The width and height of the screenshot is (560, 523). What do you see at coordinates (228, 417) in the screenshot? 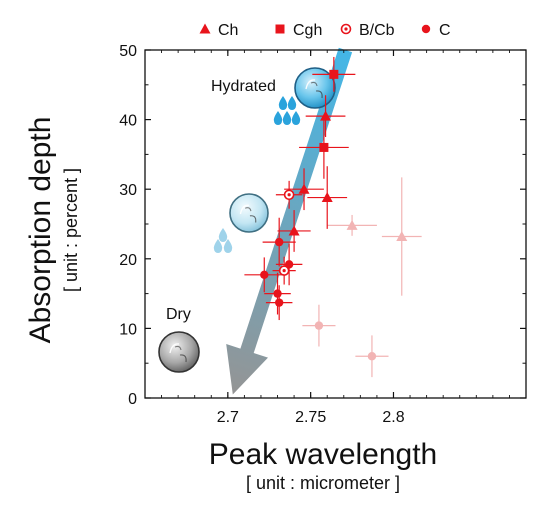
I see `x-tick-label: 2.7` at bounding box center [228, 417].